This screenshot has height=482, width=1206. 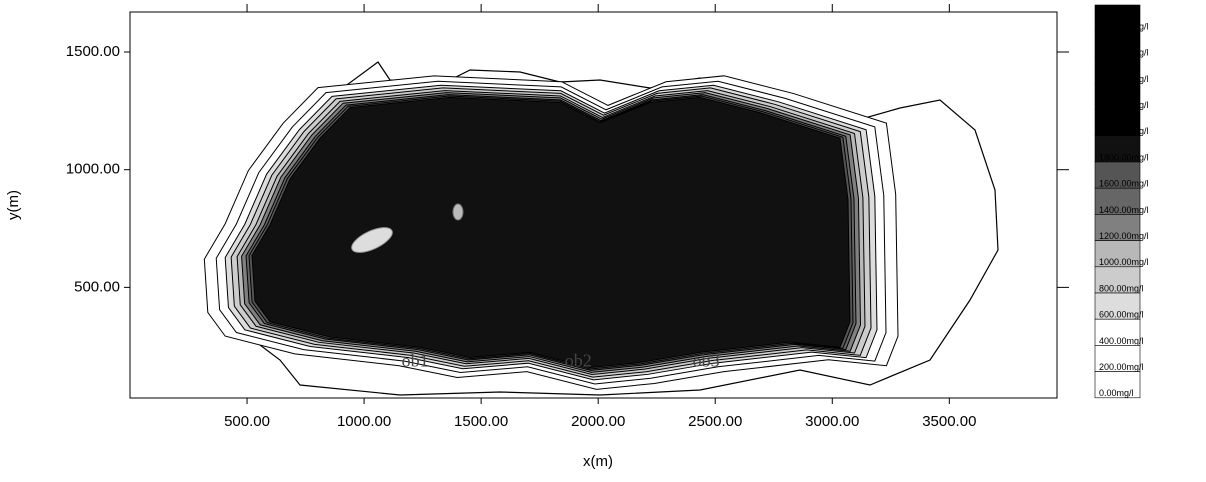 I want to click on x-tick-label: 1500.00, so click(x=481, y=421).